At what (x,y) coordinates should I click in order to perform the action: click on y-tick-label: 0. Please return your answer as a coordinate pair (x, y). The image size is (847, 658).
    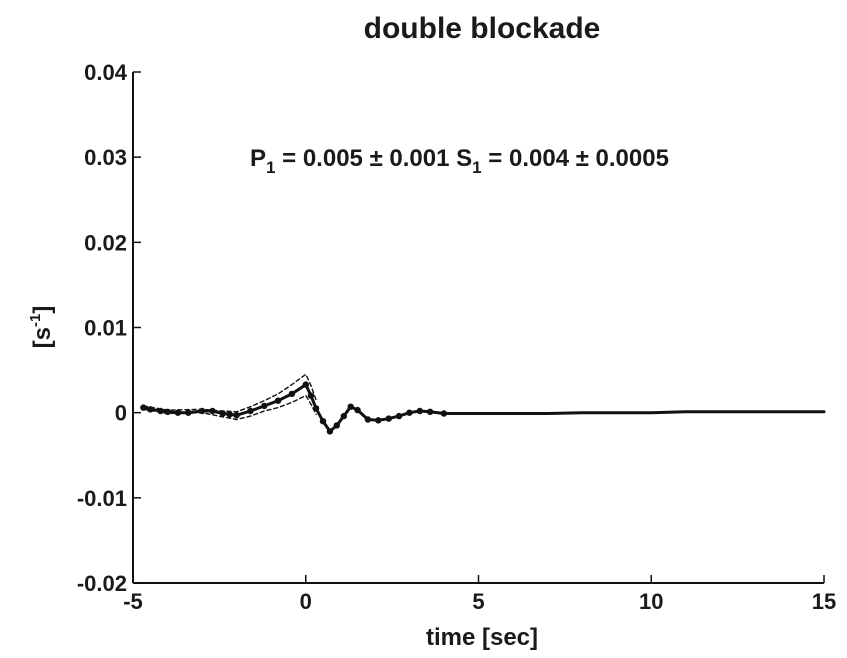
    Looking at the image, I should click on (121, 413).